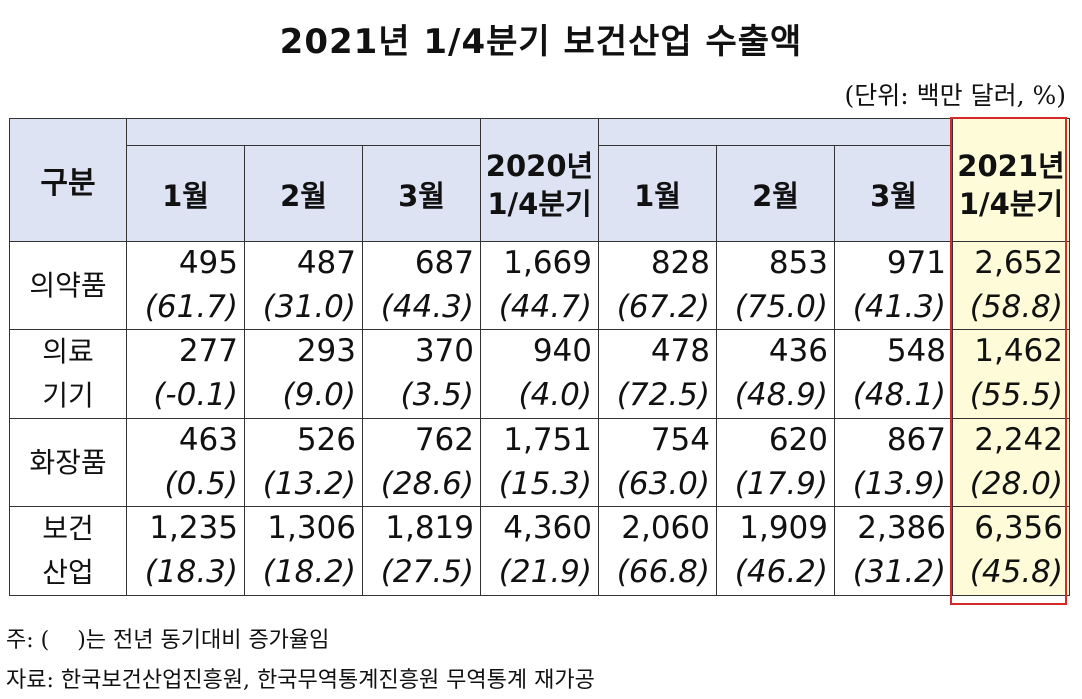 This screenshot has width=1082, height=699. Describe the element at coordinates (427, 307) in the screenshot. I see `yoy-change: (44.3)` at that location.